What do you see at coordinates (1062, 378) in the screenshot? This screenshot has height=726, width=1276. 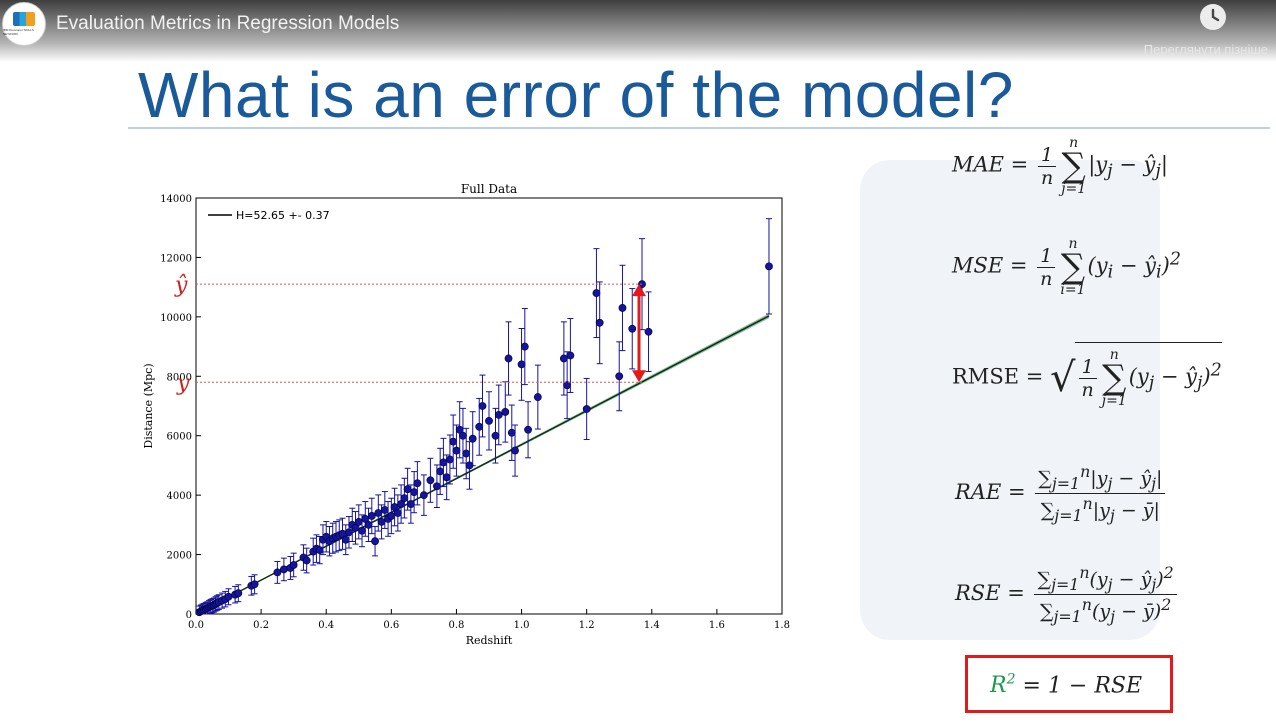 I see `sqrt-icon: √` at bounding box center [1062, 378].